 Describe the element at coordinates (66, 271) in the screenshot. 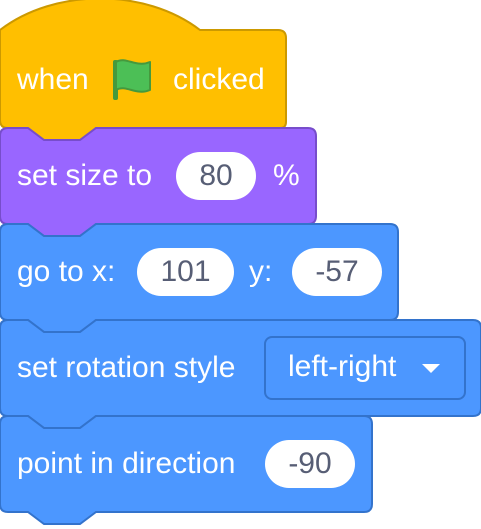

I see `go-to-x-label: go to x:` at that location.